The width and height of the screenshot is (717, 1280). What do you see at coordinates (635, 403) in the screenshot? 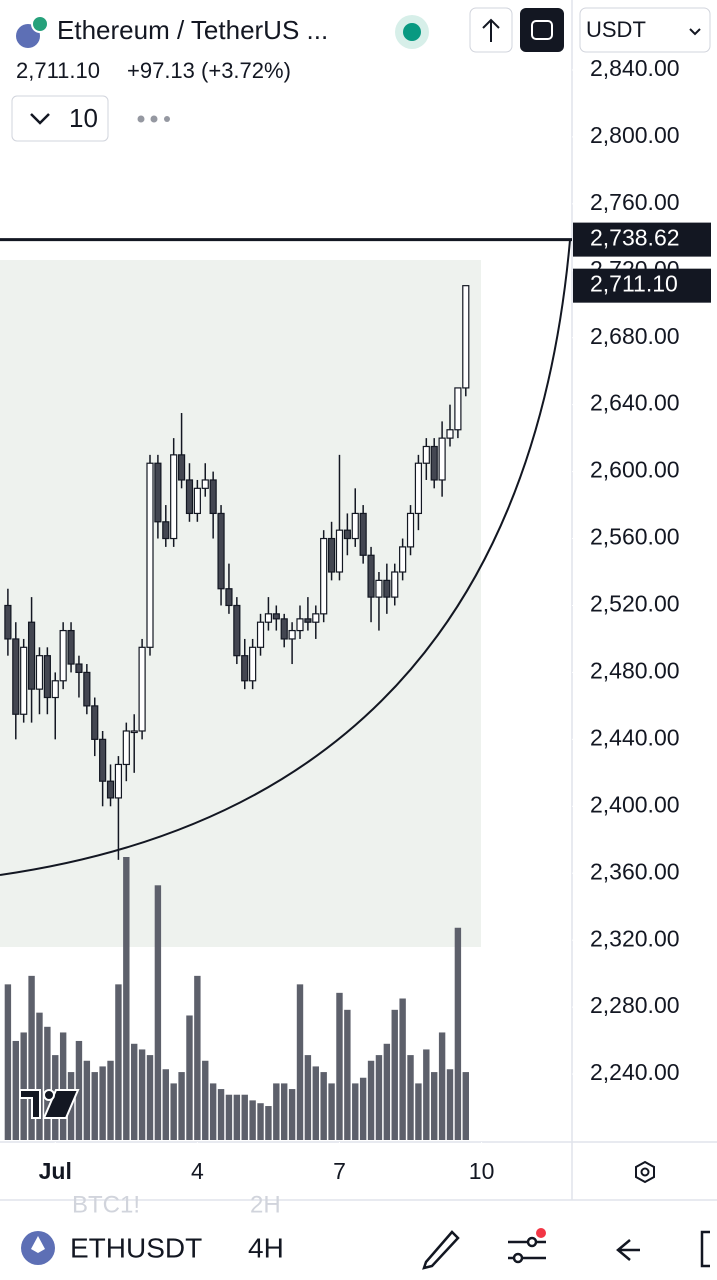
I see `y-tick-label: 2,640.00` at bounding box center [635, 403].